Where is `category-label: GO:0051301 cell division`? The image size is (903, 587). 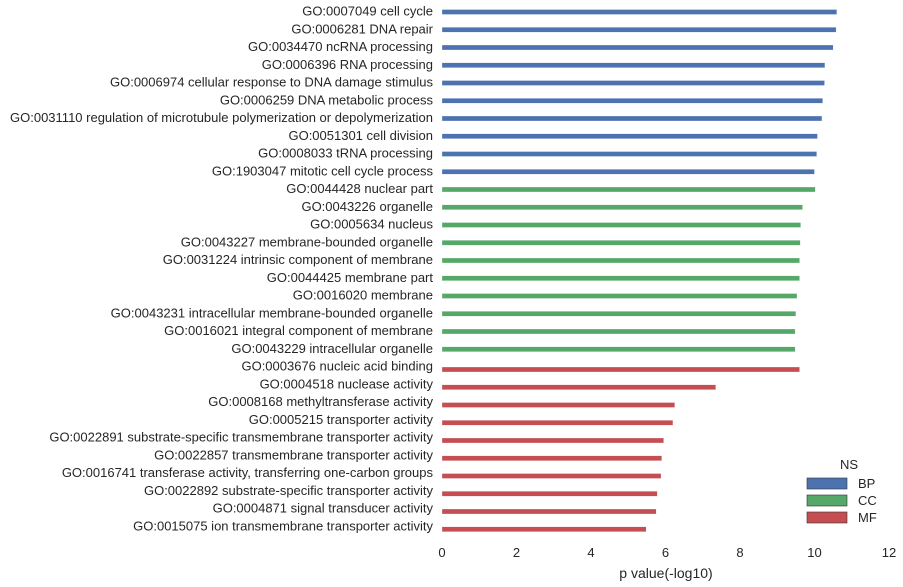 category-label: GO:0051301 cell division is located at coordinates (360, 135).